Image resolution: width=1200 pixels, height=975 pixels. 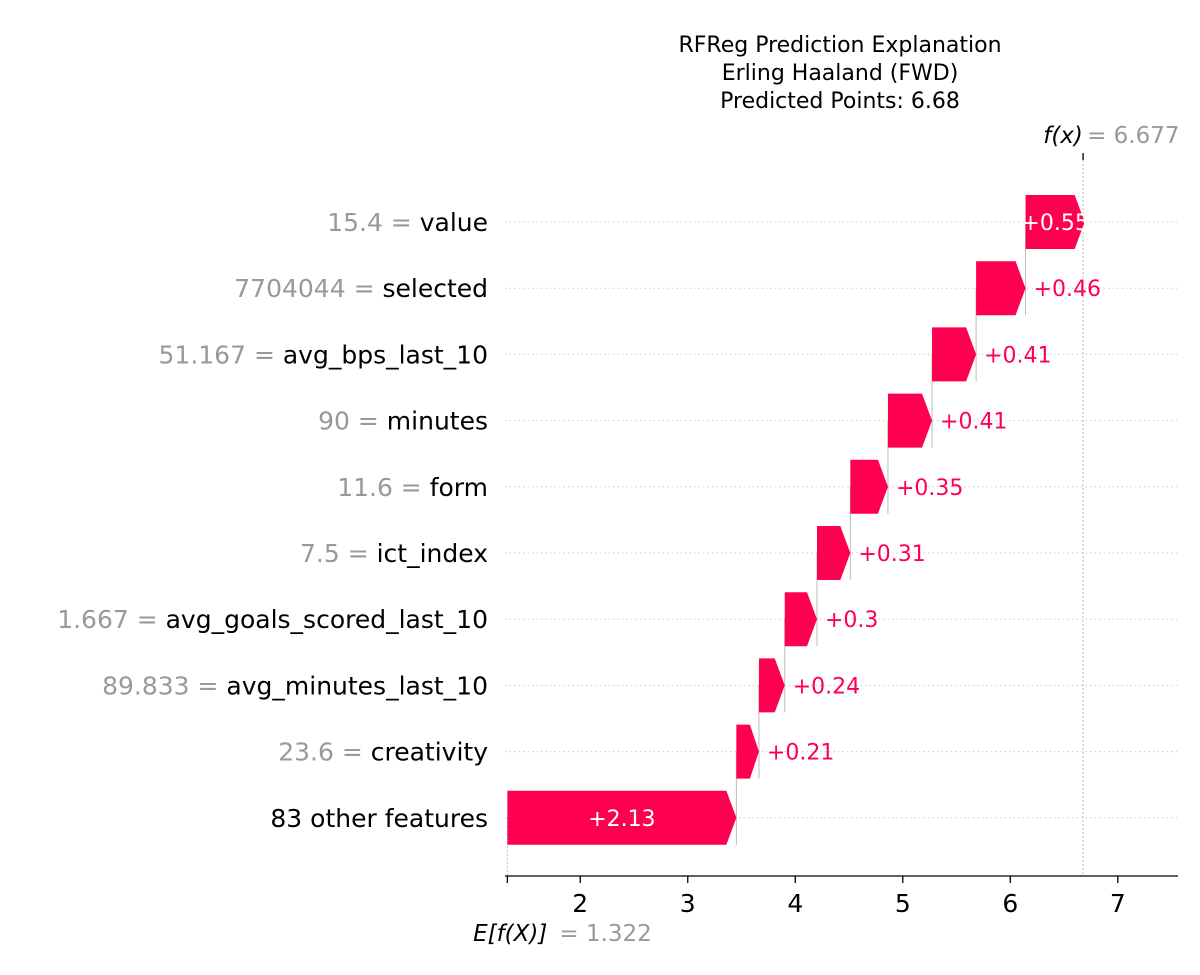 I want to click on bar-creativity, so click(x=747, y=751).